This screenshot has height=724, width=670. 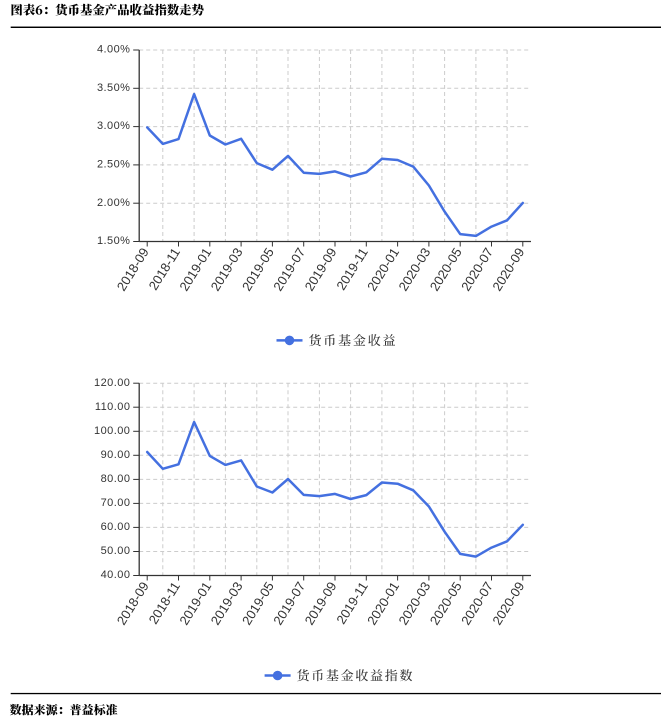 I want to click on svg-text: 40.00, so click(x=116, y=575).